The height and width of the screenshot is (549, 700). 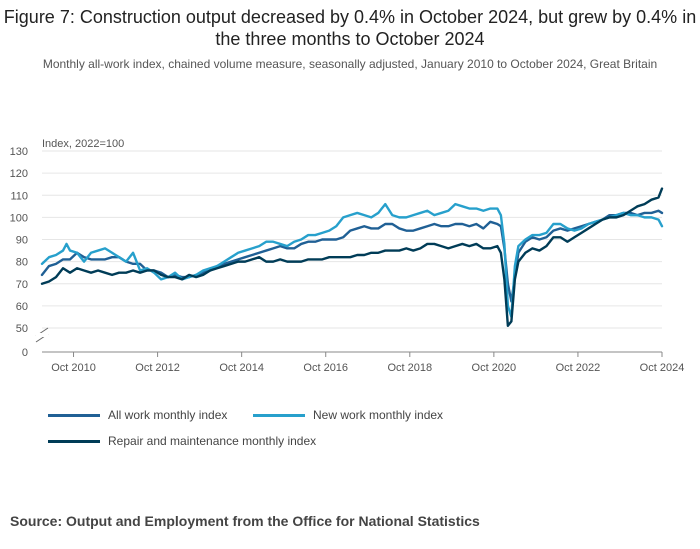 What do you see at coordinates (42, 335) in the screenshot?
I see `axis-break-gap` at bounding box center [42, 335].